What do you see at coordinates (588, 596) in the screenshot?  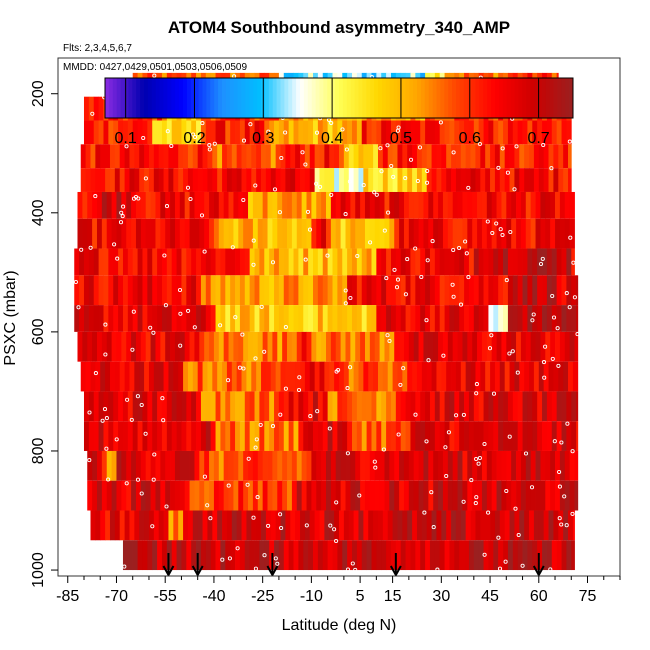 I see `x-tick-label: 75` at bounding box center [588, 596].